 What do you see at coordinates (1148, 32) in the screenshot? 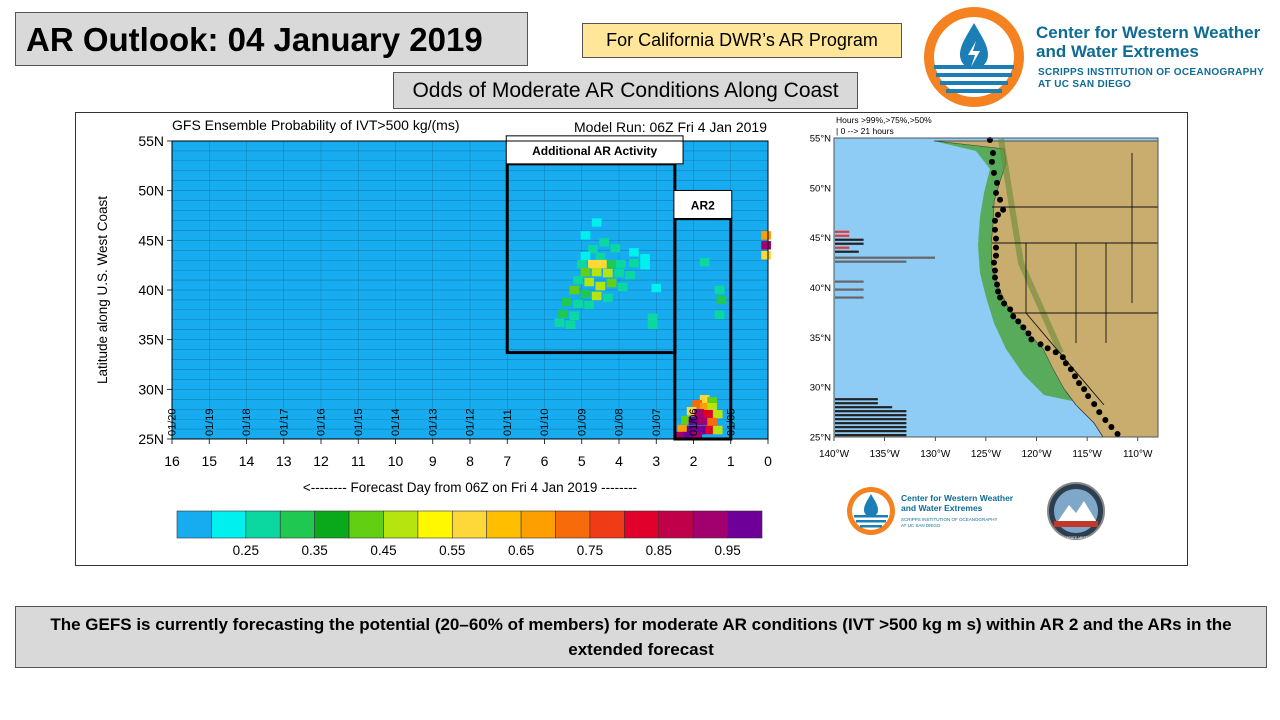
I see `logo-line-1: Center for Western Weather` at bounding box center [1148, 32].